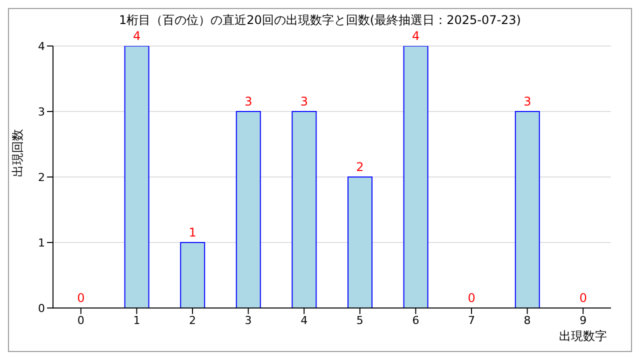  What do you see at coordinates (80, 320) in the screenshot?
I see `x-tick-label: 0` at bounding box center [80, 320].